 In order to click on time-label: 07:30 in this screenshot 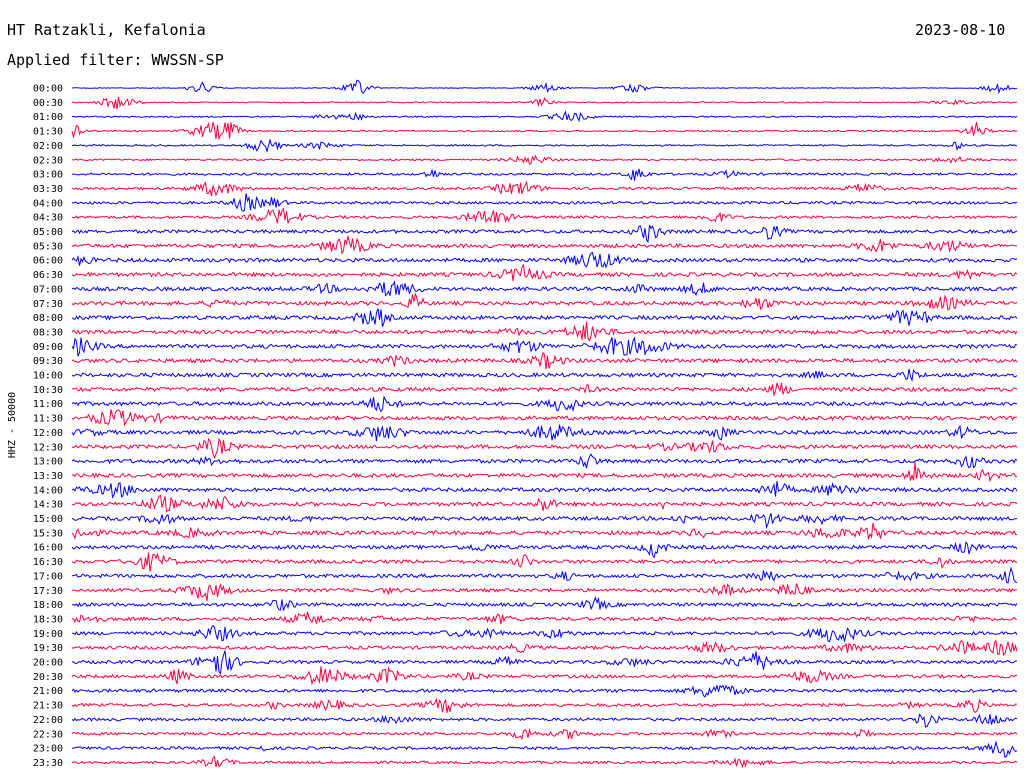, I will do `click(48, 304)`.